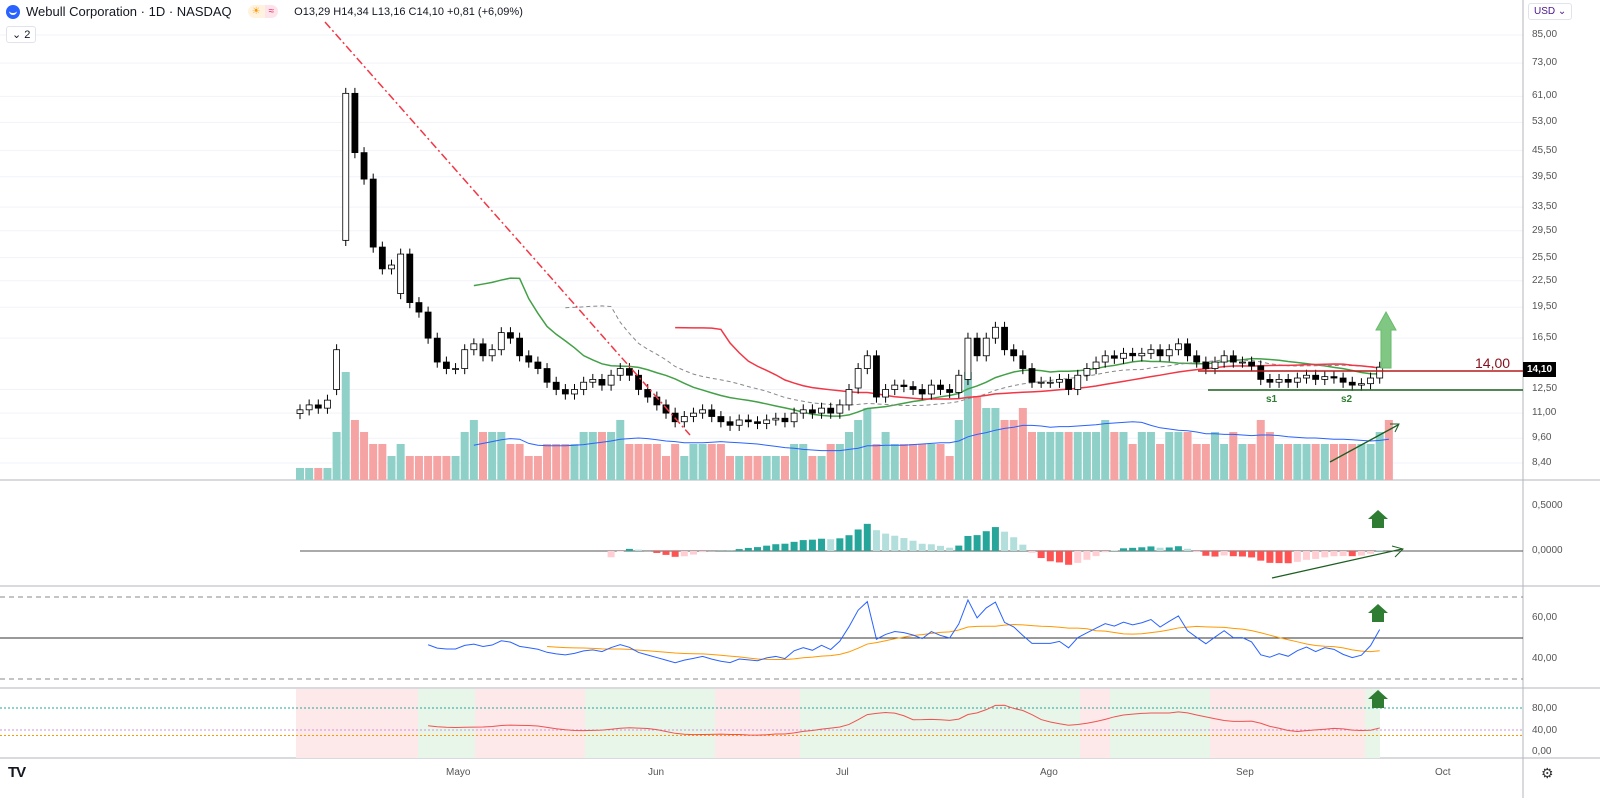 The height and width of the screenshot is (798, 1600). What do you see at coordinates (1337, 563) in the screenshot?
I see `macd-trend-arrow` at bounding box center [1337, 563].